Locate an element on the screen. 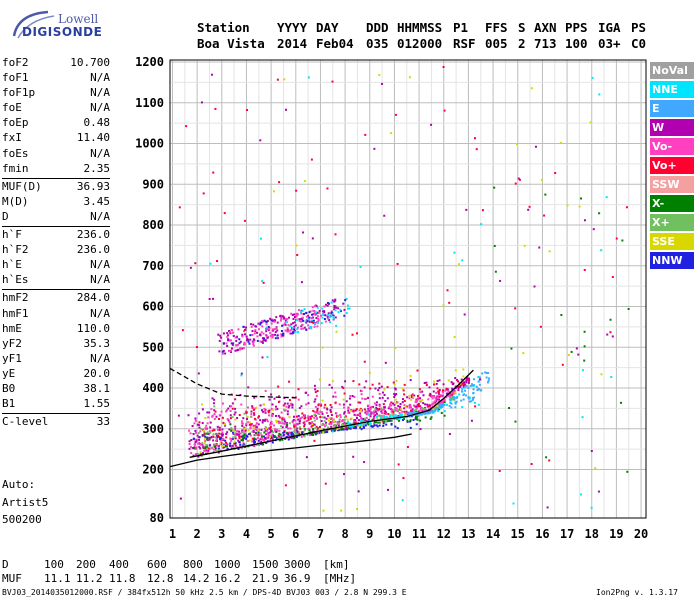  param-value: 38.1 is located at coordinates (97, 388).